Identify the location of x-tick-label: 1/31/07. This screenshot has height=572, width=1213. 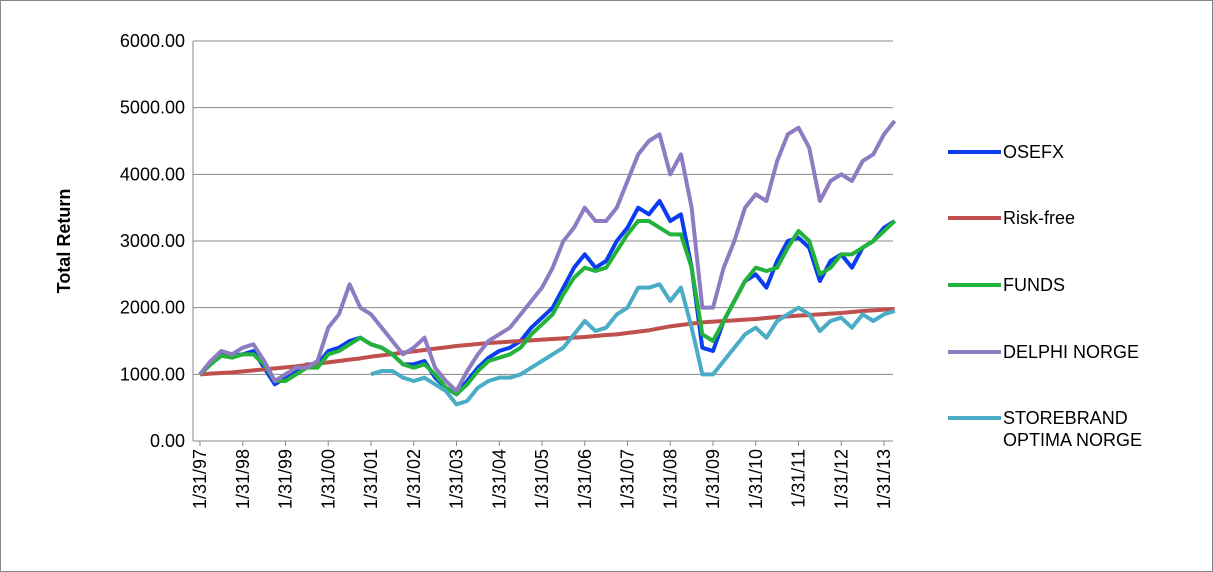
(628, 479).